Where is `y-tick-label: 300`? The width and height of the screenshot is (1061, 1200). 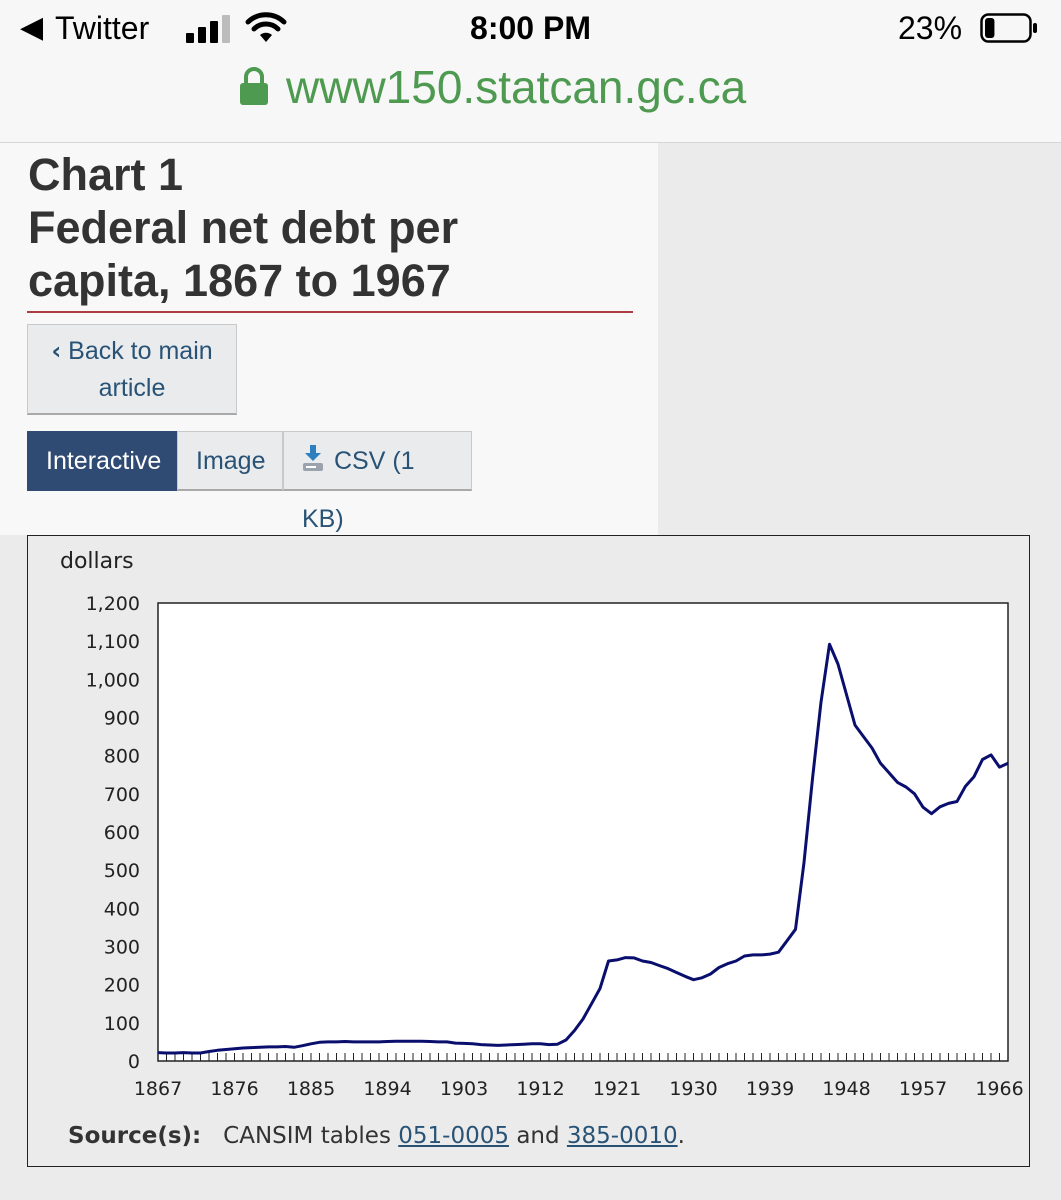
y-tick-label: 300 is located at coordinates (122, 948).